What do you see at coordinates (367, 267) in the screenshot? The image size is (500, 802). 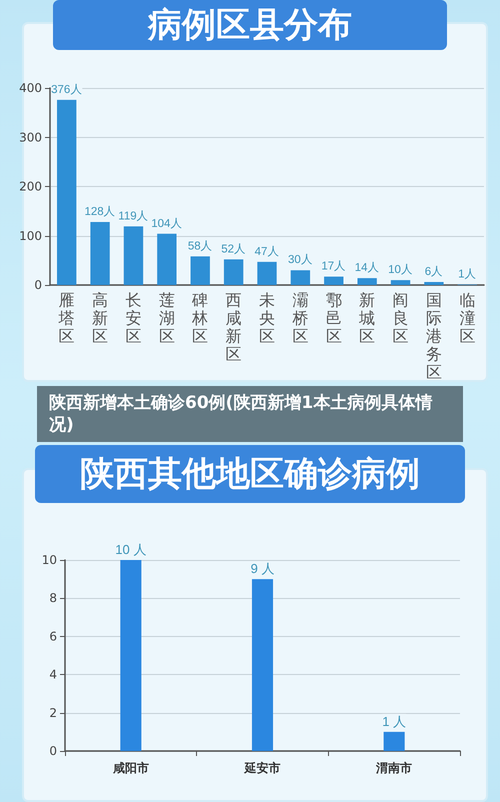 I see `data-label: 14人` at bounding box center [367, 267].